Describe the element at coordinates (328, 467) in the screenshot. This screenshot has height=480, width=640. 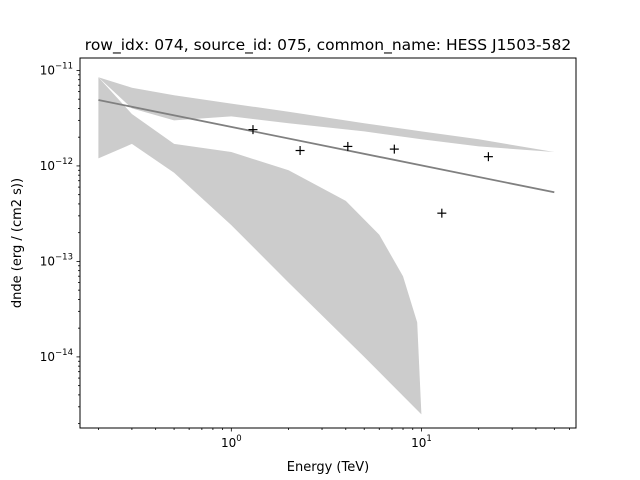
I see `x-axis-label: Energy (TeV)` at that location.